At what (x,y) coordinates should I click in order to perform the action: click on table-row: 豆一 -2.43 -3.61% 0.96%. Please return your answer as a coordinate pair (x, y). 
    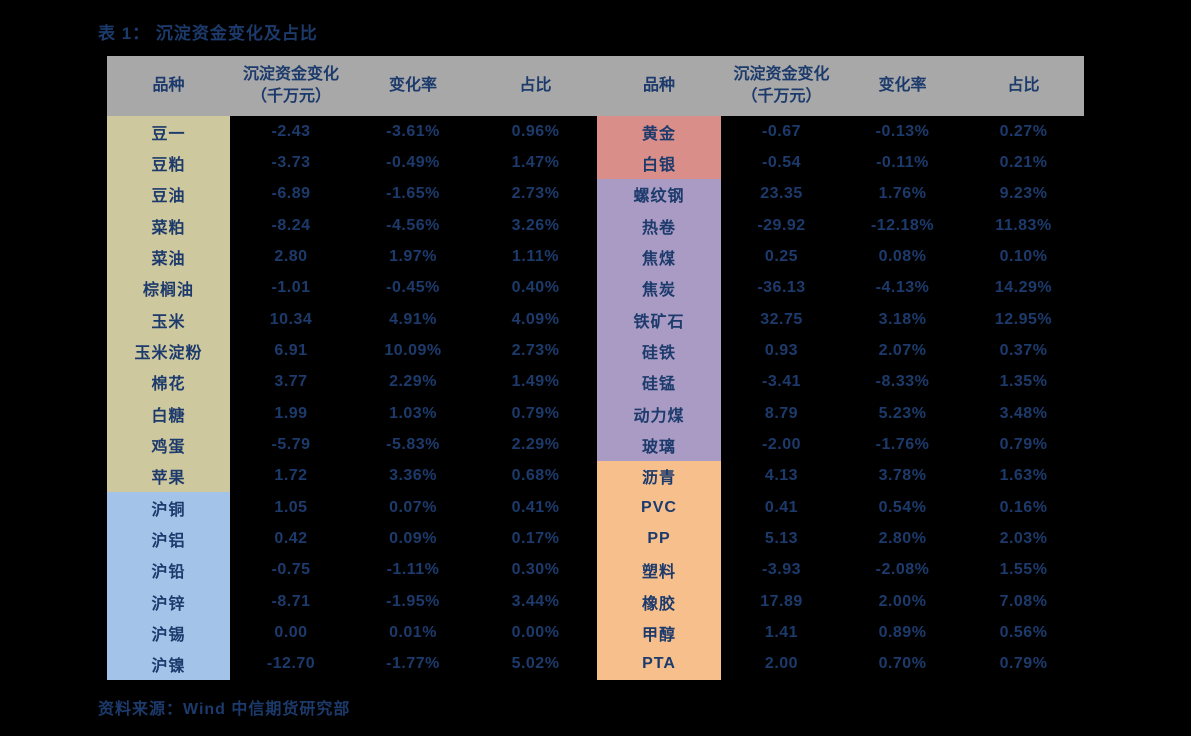
    Looking at the image, I should click on (352, 132).